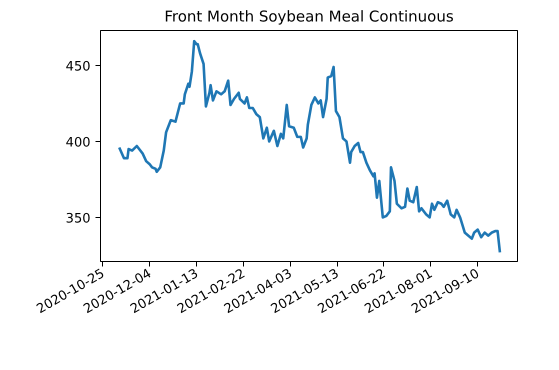  Describe the element at coordinates (78, 142) in the screenshot. I see `y-tick-label: 400` at that location.